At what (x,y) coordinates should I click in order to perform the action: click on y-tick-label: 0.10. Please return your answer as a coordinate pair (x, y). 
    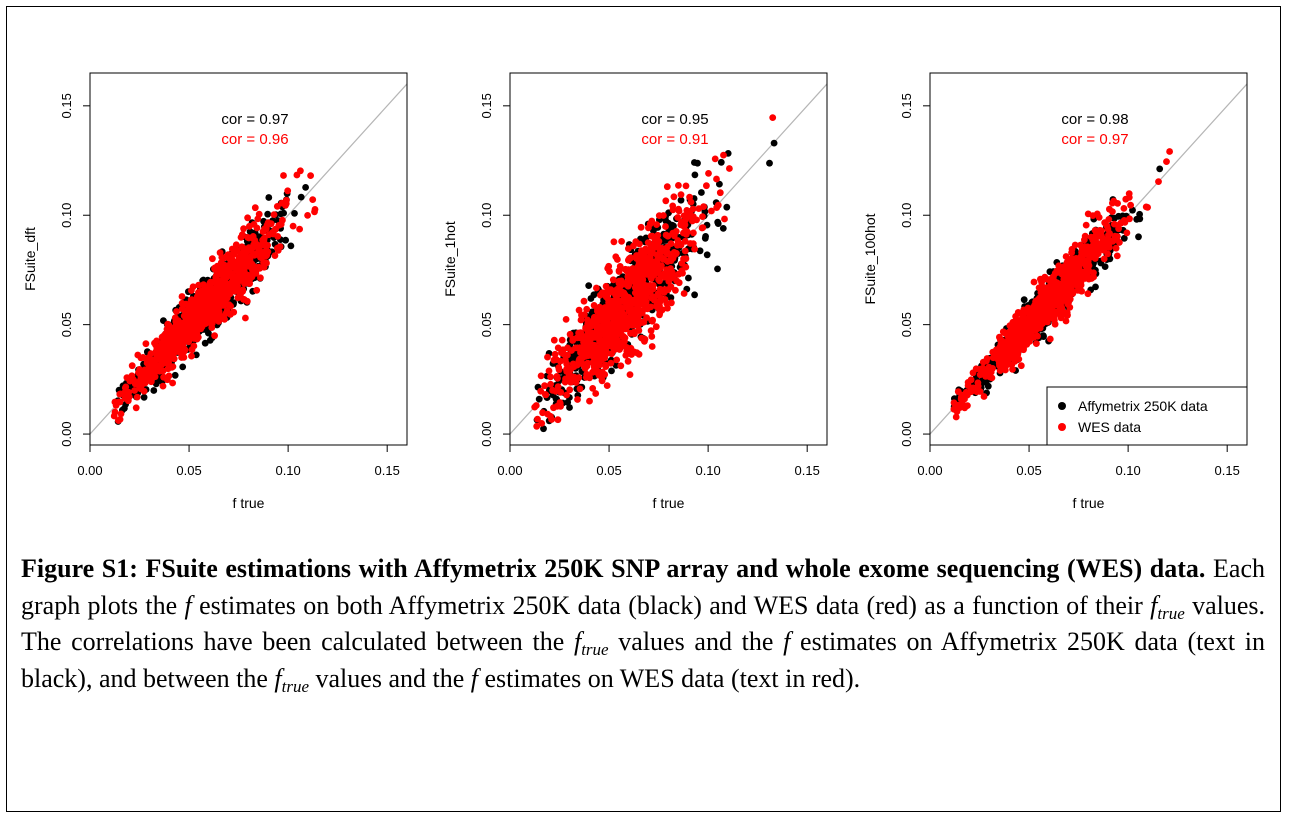
    Looking at the image, I should click on (486, 215).